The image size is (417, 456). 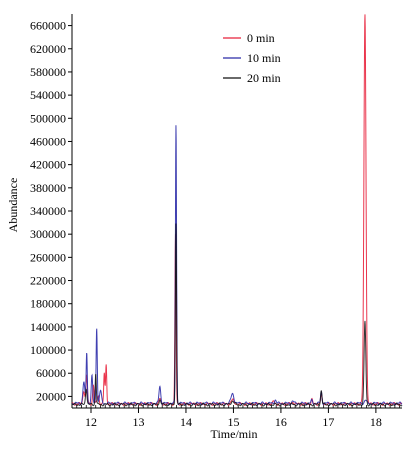 I want to click on legend: 0 min 10 min 20 min, so click(x=252, y=58).